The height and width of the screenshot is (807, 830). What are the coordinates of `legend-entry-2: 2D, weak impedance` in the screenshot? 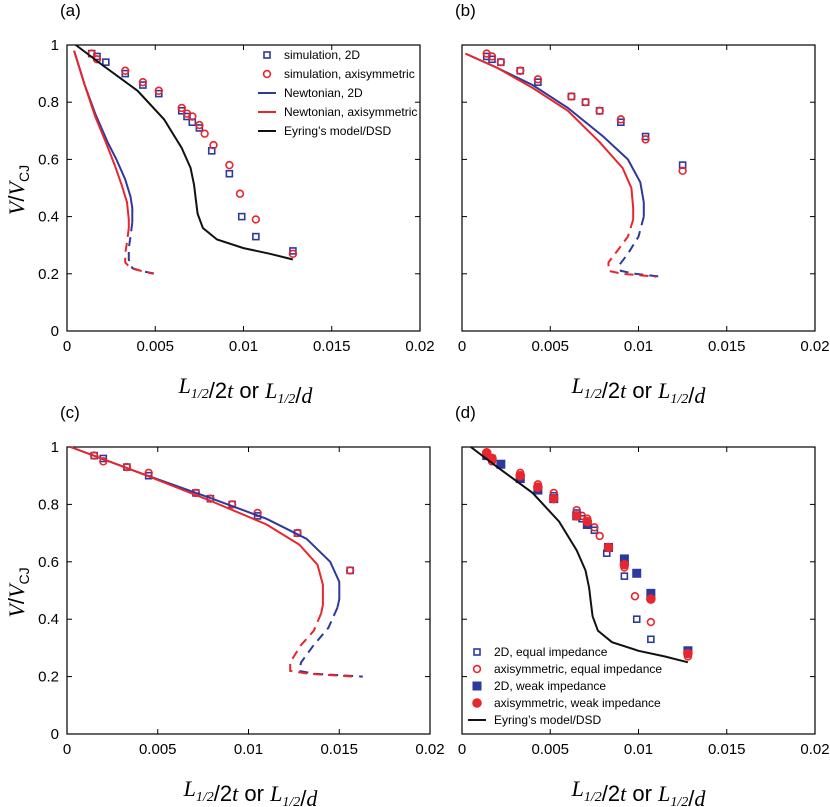 It's located at (550, 686).